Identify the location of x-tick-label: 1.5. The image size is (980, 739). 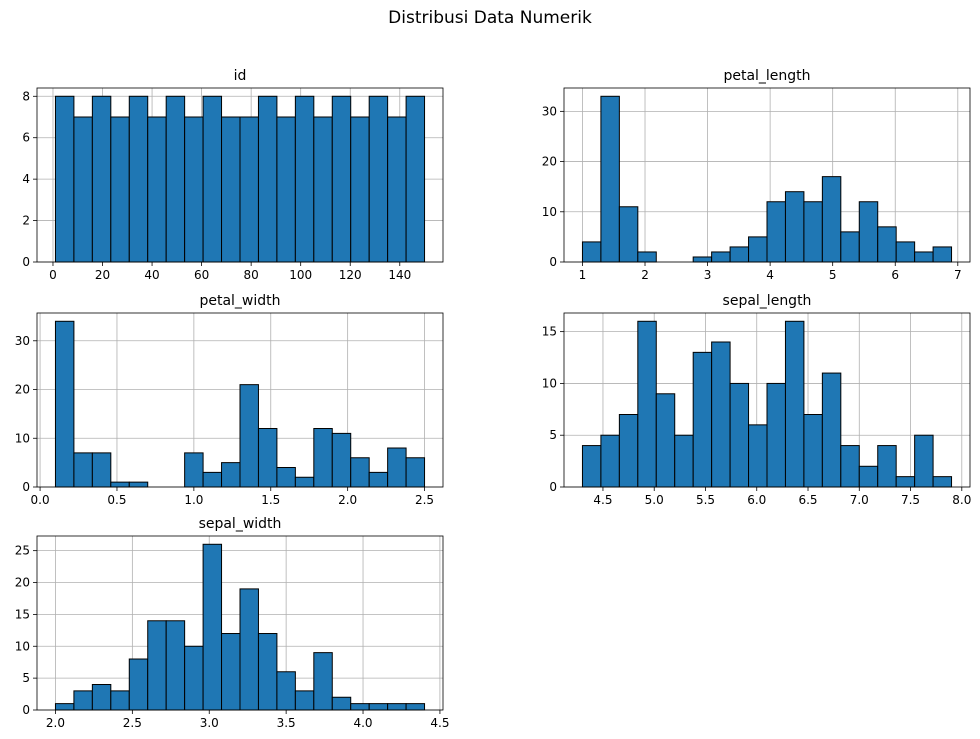
(270, 500).